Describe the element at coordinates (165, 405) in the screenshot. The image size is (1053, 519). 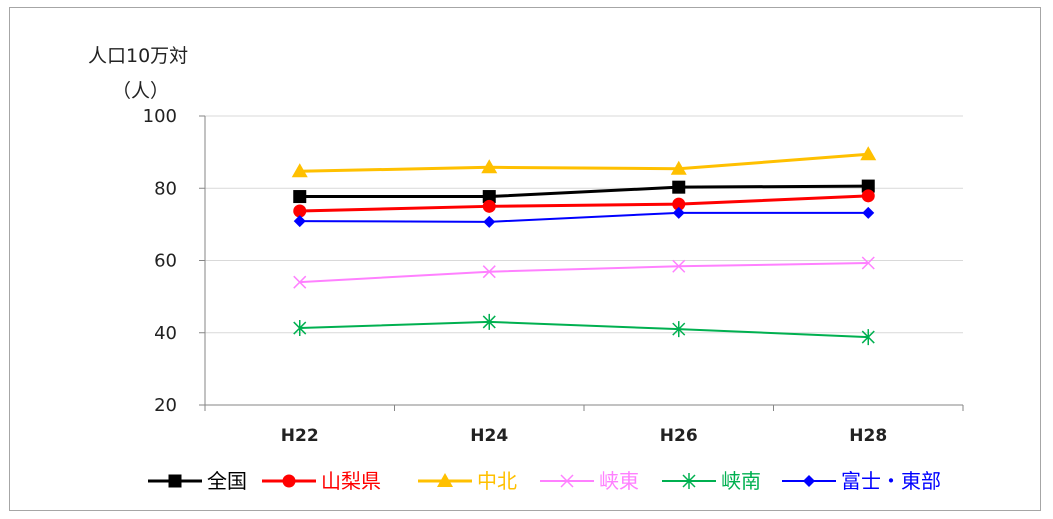
I see `y-tick-label: 20` at that location.